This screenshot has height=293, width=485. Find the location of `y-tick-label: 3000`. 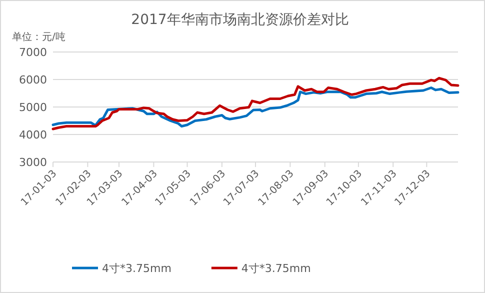

y-tick-label: 3000 is located at coordinates (33, 162).